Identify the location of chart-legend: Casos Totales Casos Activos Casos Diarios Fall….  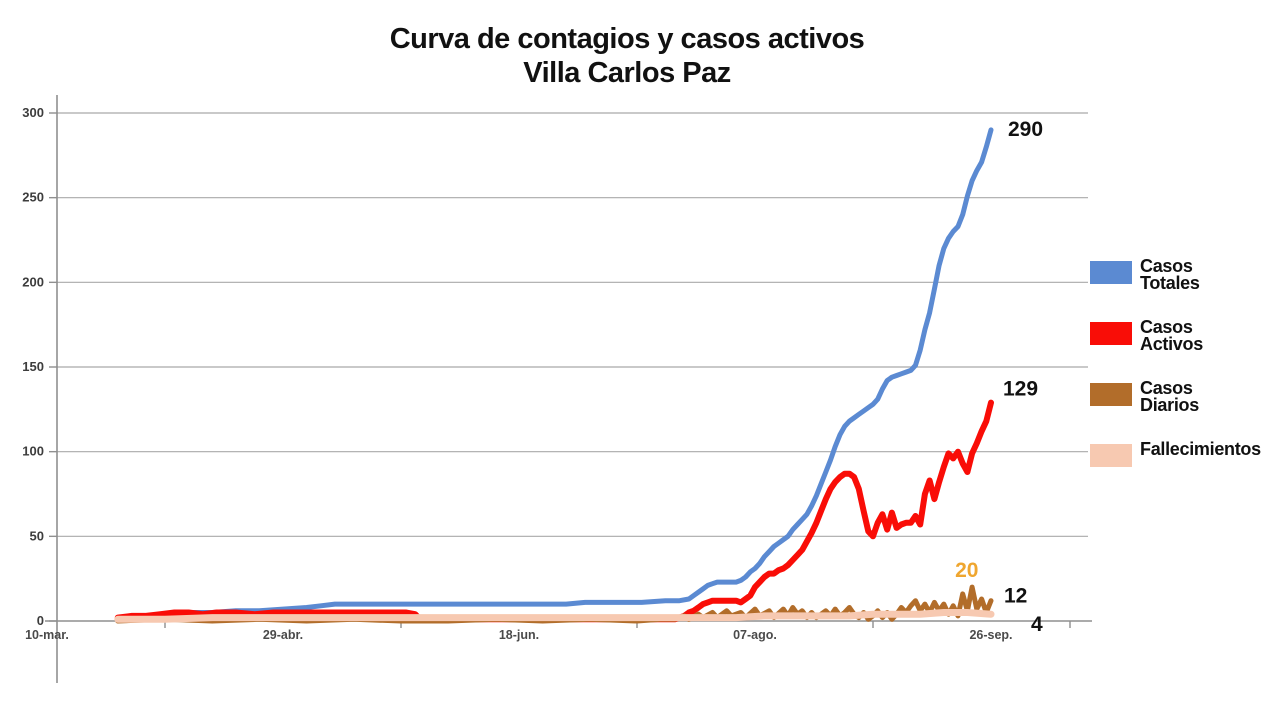
(1182, 375).